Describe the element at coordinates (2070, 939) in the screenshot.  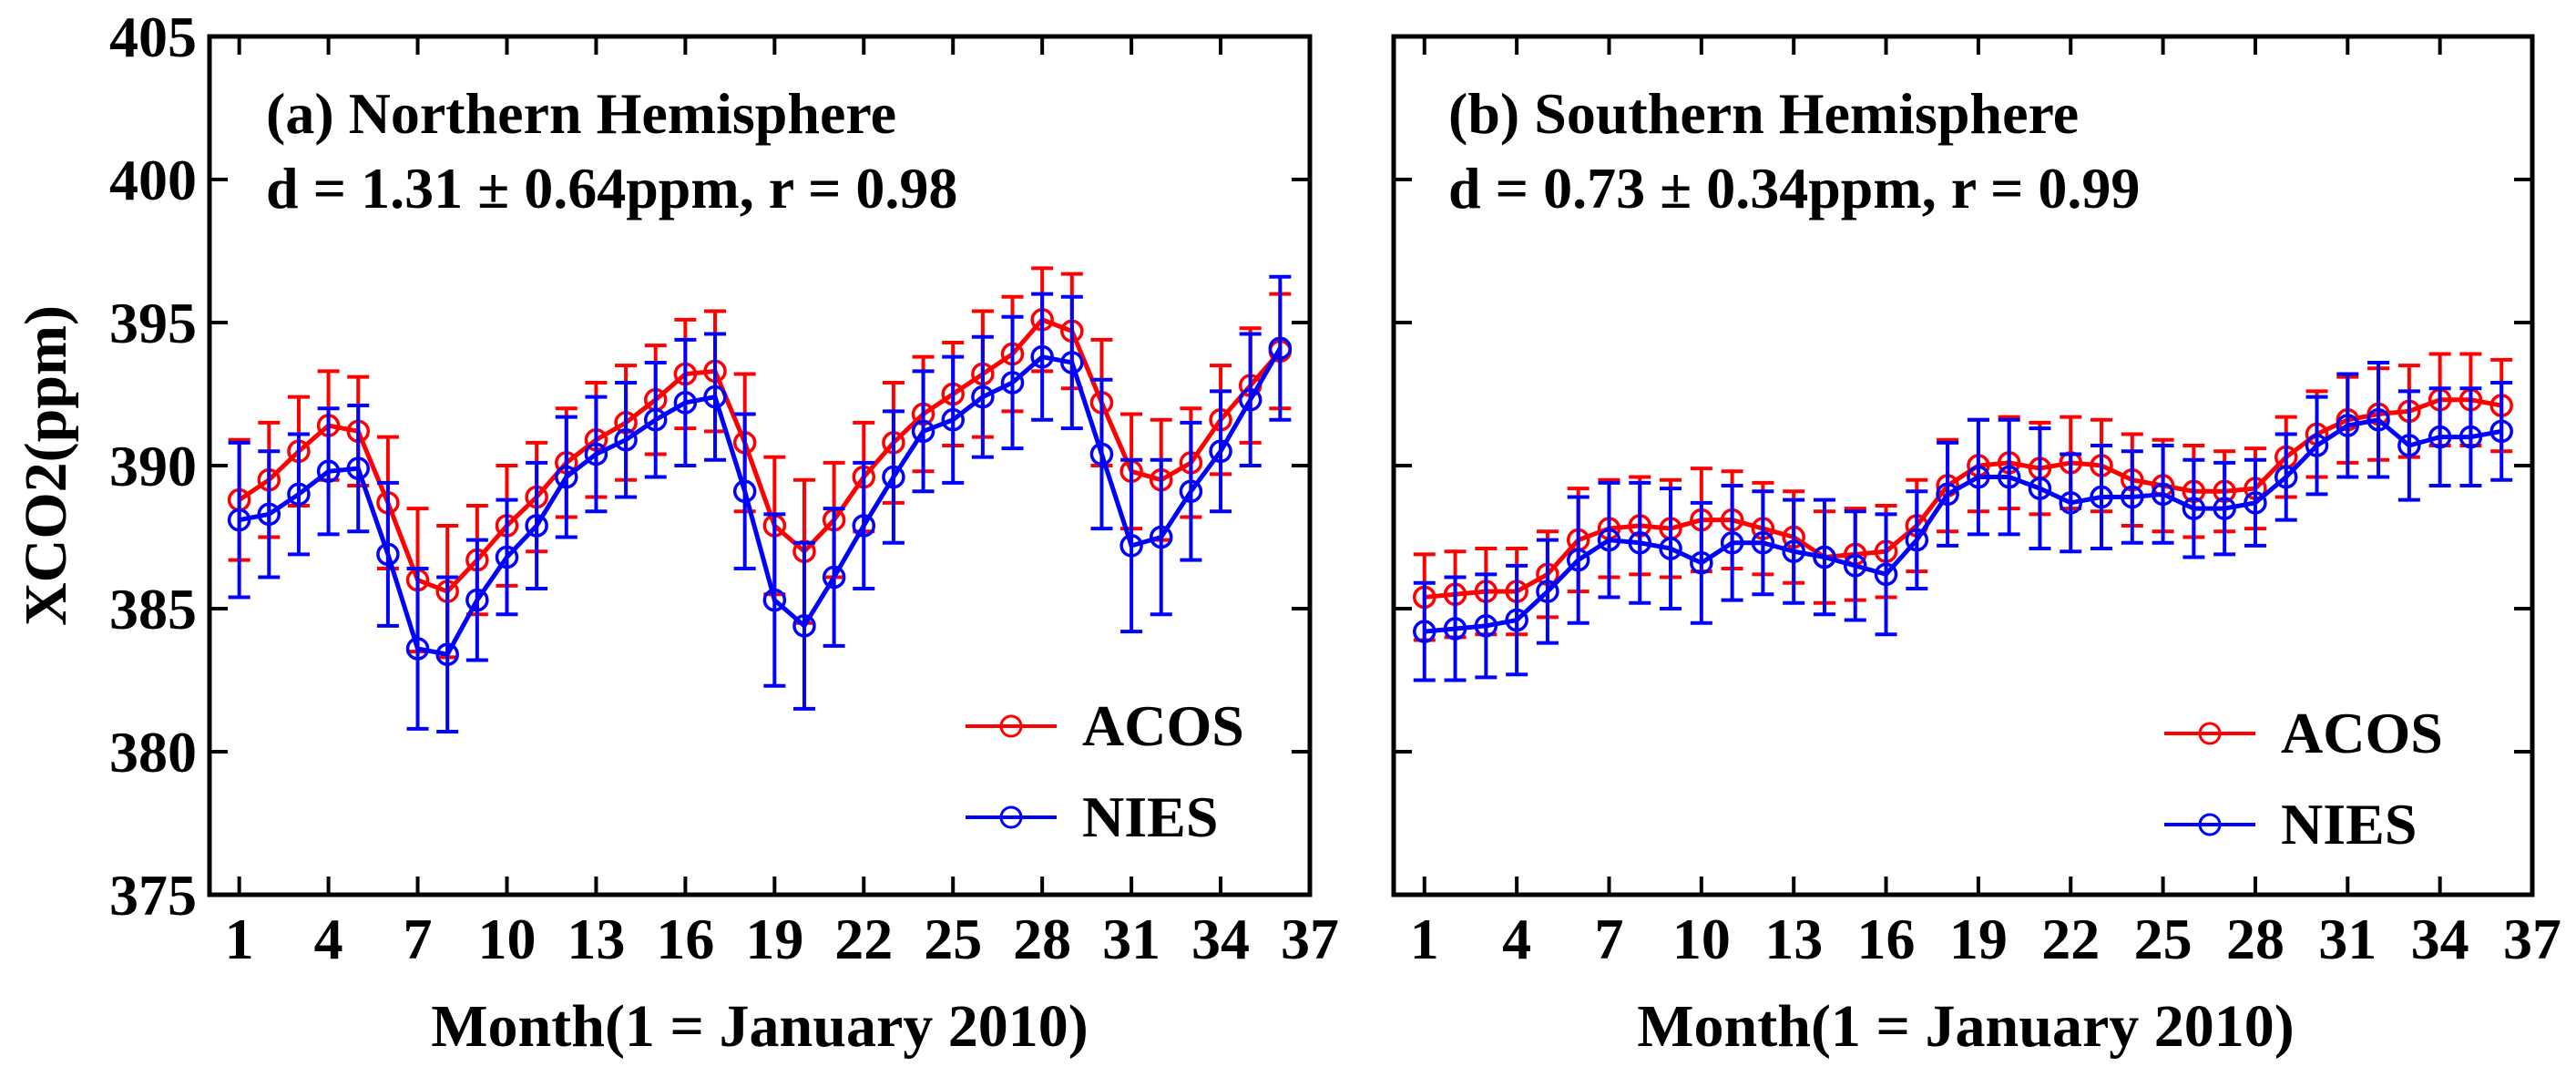
I see `panel-b-xtick-label: 22` at that location.